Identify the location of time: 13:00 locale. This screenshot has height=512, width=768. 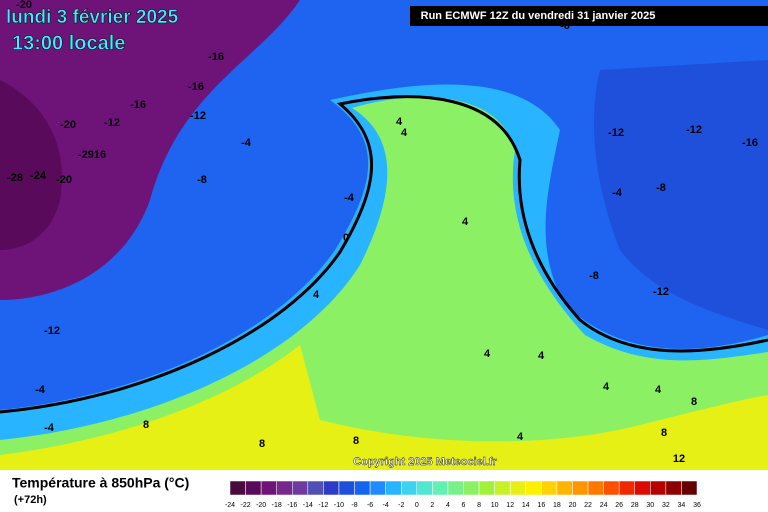
(68, 43).